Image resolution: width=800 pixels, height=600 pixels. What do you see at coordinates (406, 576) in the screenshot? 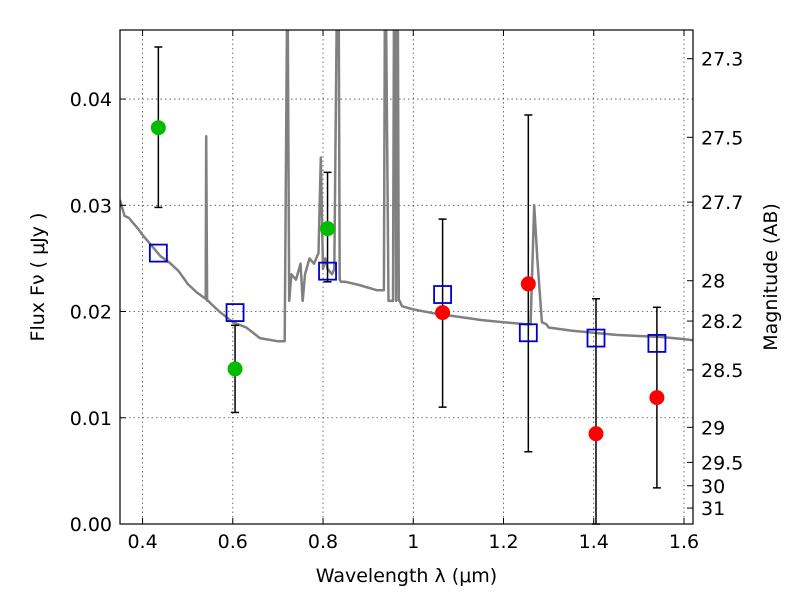
I see `x-axis-label: Wavelength λ (μm)` at bounding box center [406, 576].